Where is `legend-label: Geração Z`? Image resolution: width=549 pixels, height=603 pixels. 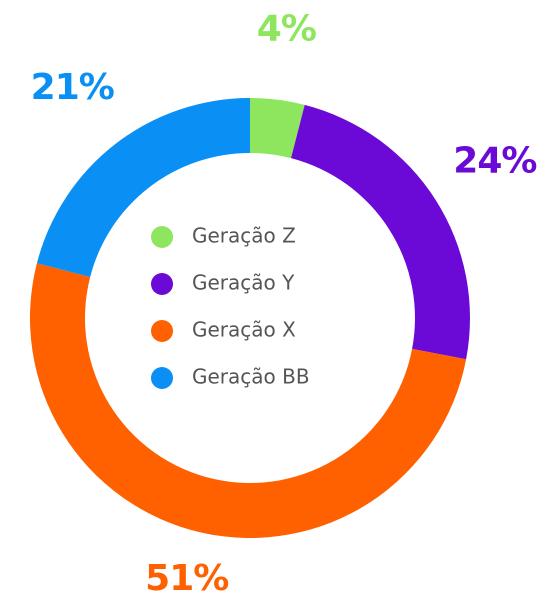
legend-label: Geração Z is located at coordinates (244, 236).